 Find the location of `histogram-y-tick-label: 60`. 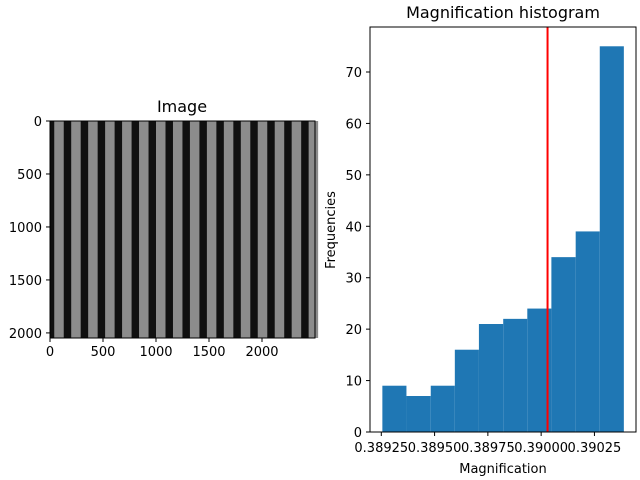

histogram-y-tick-label: 60 is located at coordinates (353, 124).